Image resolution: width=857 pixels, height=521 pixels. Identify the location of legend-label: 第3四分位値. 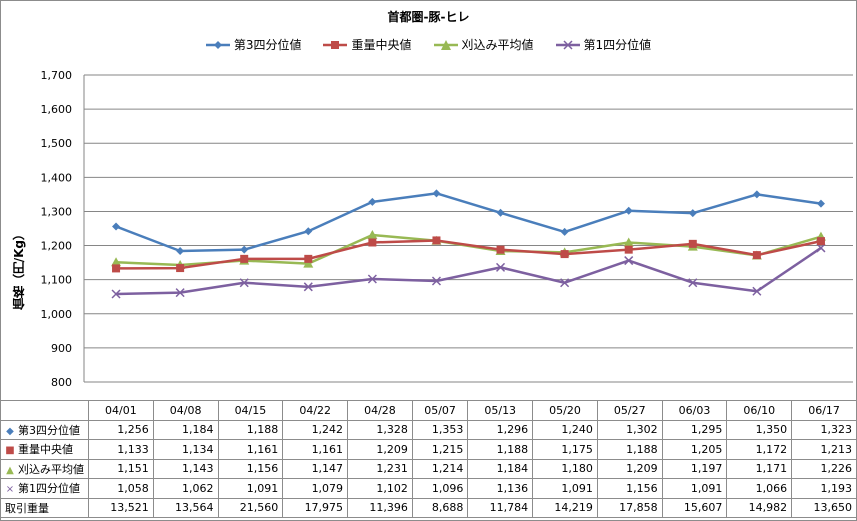
(267, 45).